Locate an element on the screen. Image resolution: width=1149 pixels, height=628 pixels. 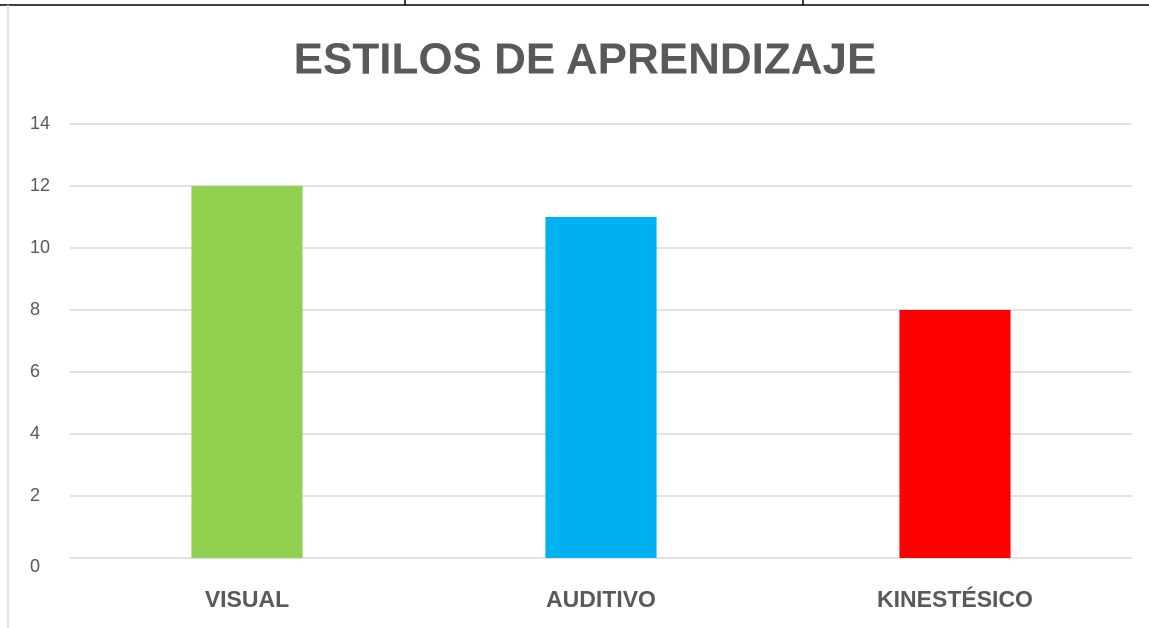
y-tick-label: 0 is located at coordinates (35, 566).